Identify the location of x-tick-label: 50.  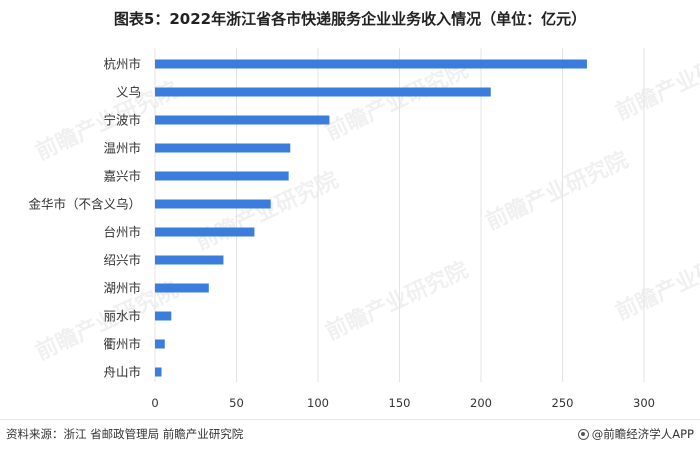
(236, 403).